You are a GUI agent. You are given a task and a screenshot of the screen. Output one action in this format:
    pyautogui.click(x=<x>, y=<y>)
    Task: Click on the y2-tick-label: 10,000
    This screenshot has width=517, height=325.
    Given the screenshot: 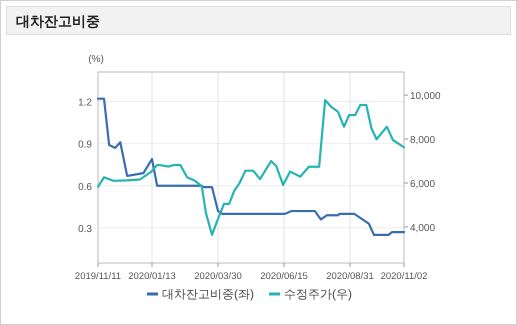 What is the action you would take?
    pyautogui.click(x=426, y=96)
    